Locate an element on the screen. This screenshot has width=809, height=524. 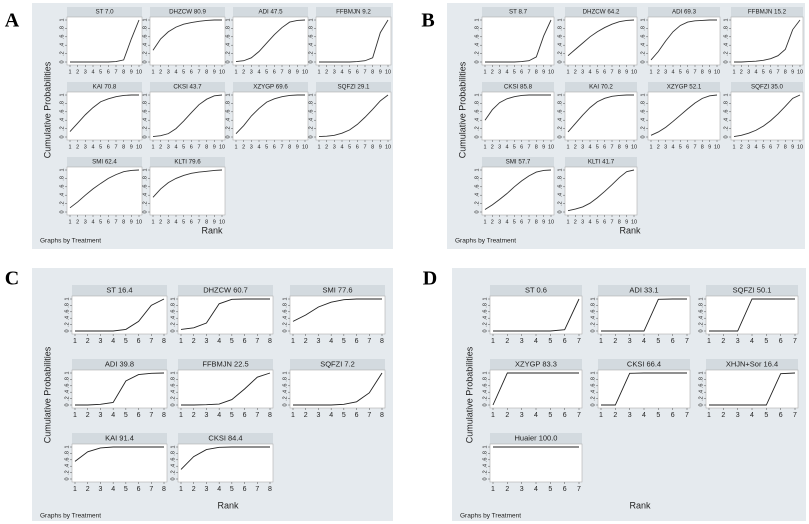
x-axis-label: Rank is located at coordinates (212, 230).